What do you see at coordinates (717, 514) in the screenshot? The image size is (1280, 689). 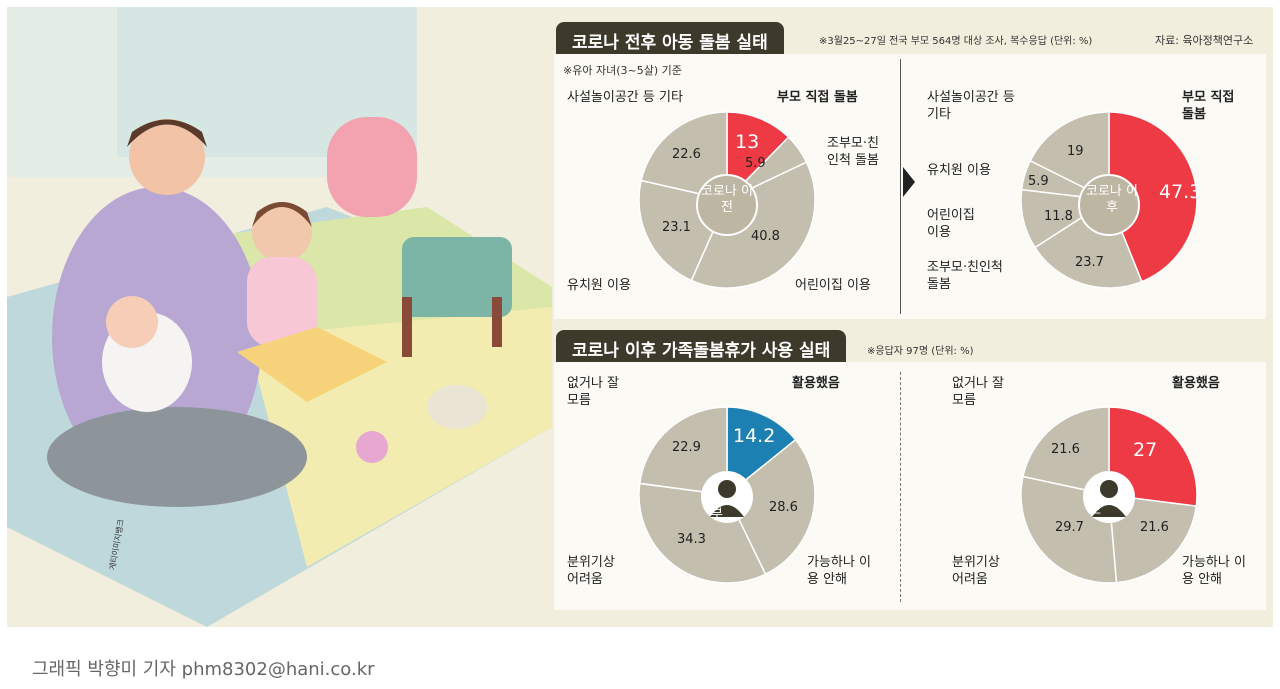 I see `father-icon: 부` at bounding box center [717, 514].